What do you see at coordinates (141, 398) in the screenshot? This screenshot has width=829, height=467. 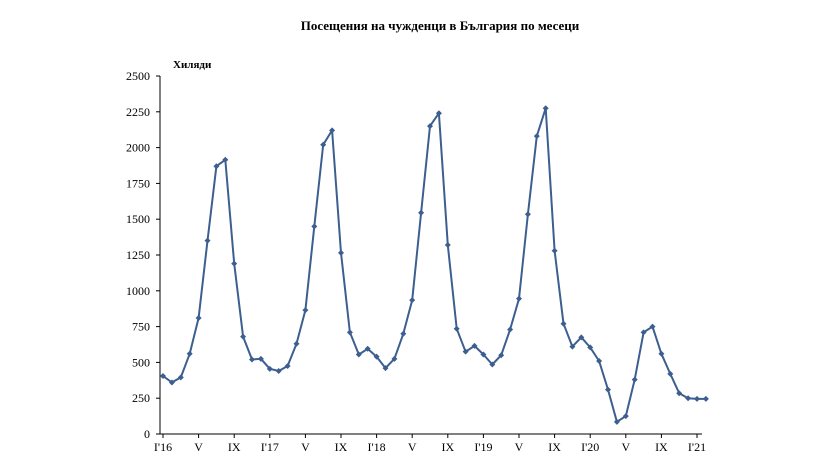 I see `y-tick-label: 250` at bounding box center [141, 398].